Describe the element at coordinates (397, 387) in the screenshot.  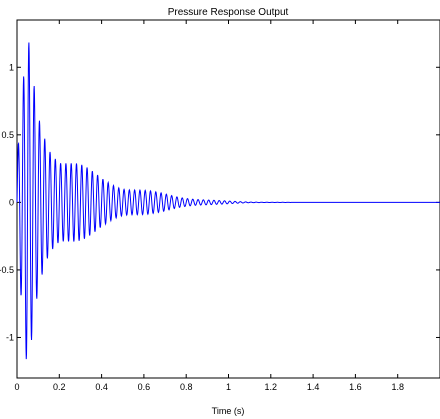
I see `x-tick-label: 1.8` at that location.